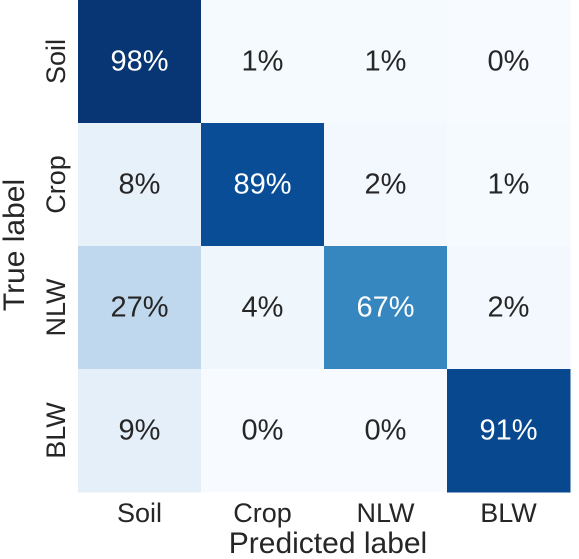 This screenshot has width=579, height=559. I want to click on cell-label-nlw-blw: 2%, so click(509, 308).